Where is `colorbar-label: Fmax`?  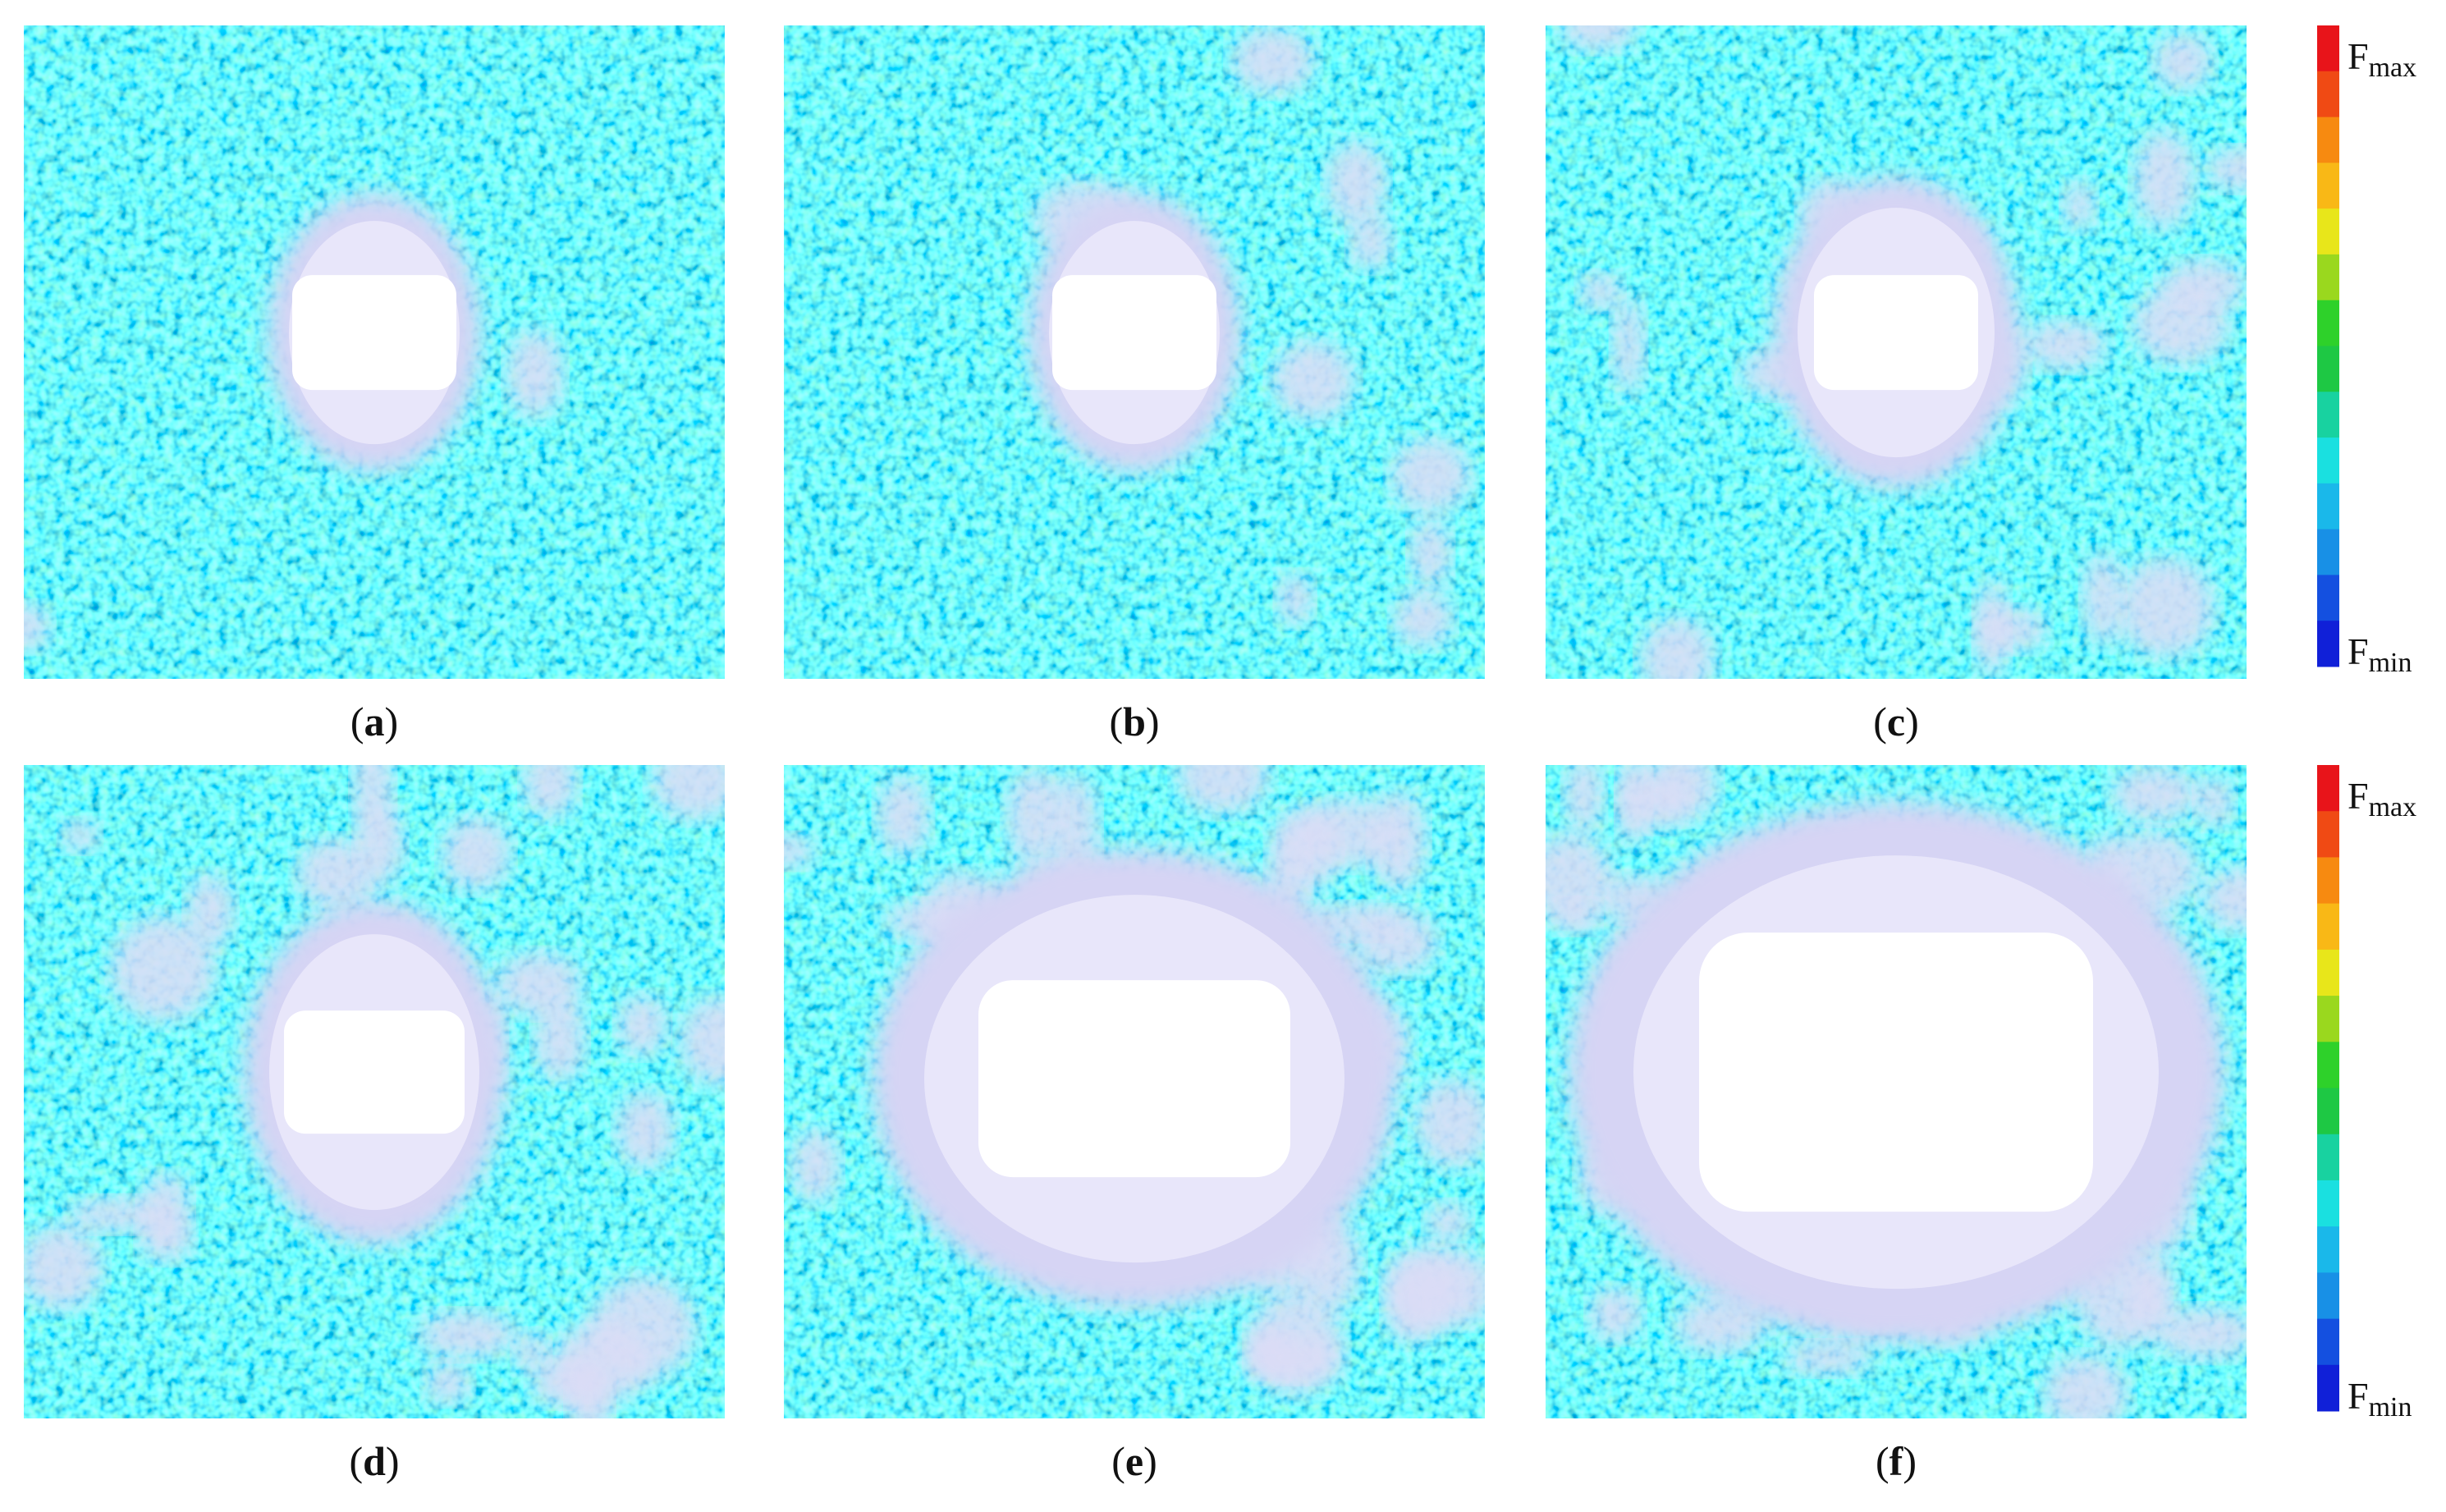
colorbar-label: Fmax is located at coordinates (2382, 59).